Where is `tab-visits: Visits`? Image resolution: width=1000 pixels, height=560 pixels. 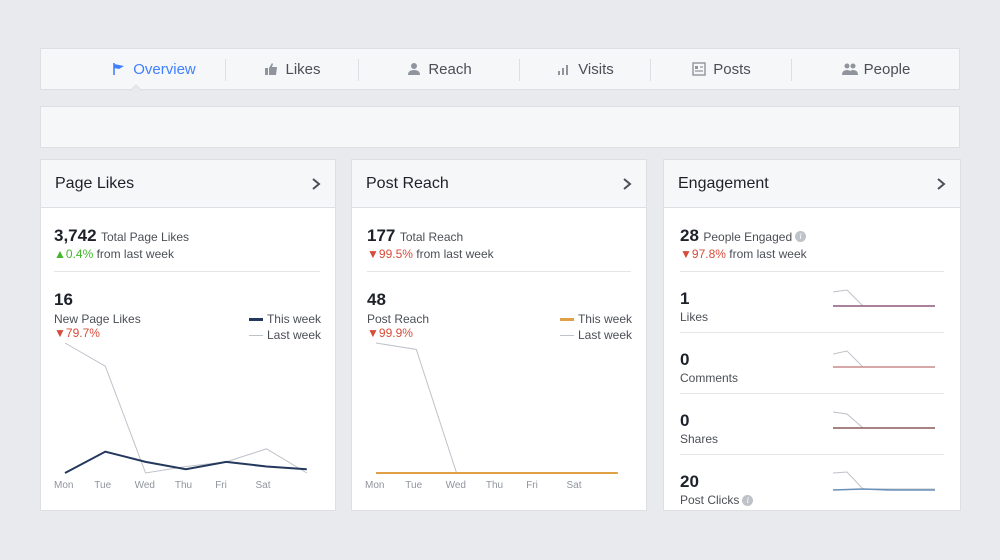 tab-visits: Visits is located at coordinates (585, 69).